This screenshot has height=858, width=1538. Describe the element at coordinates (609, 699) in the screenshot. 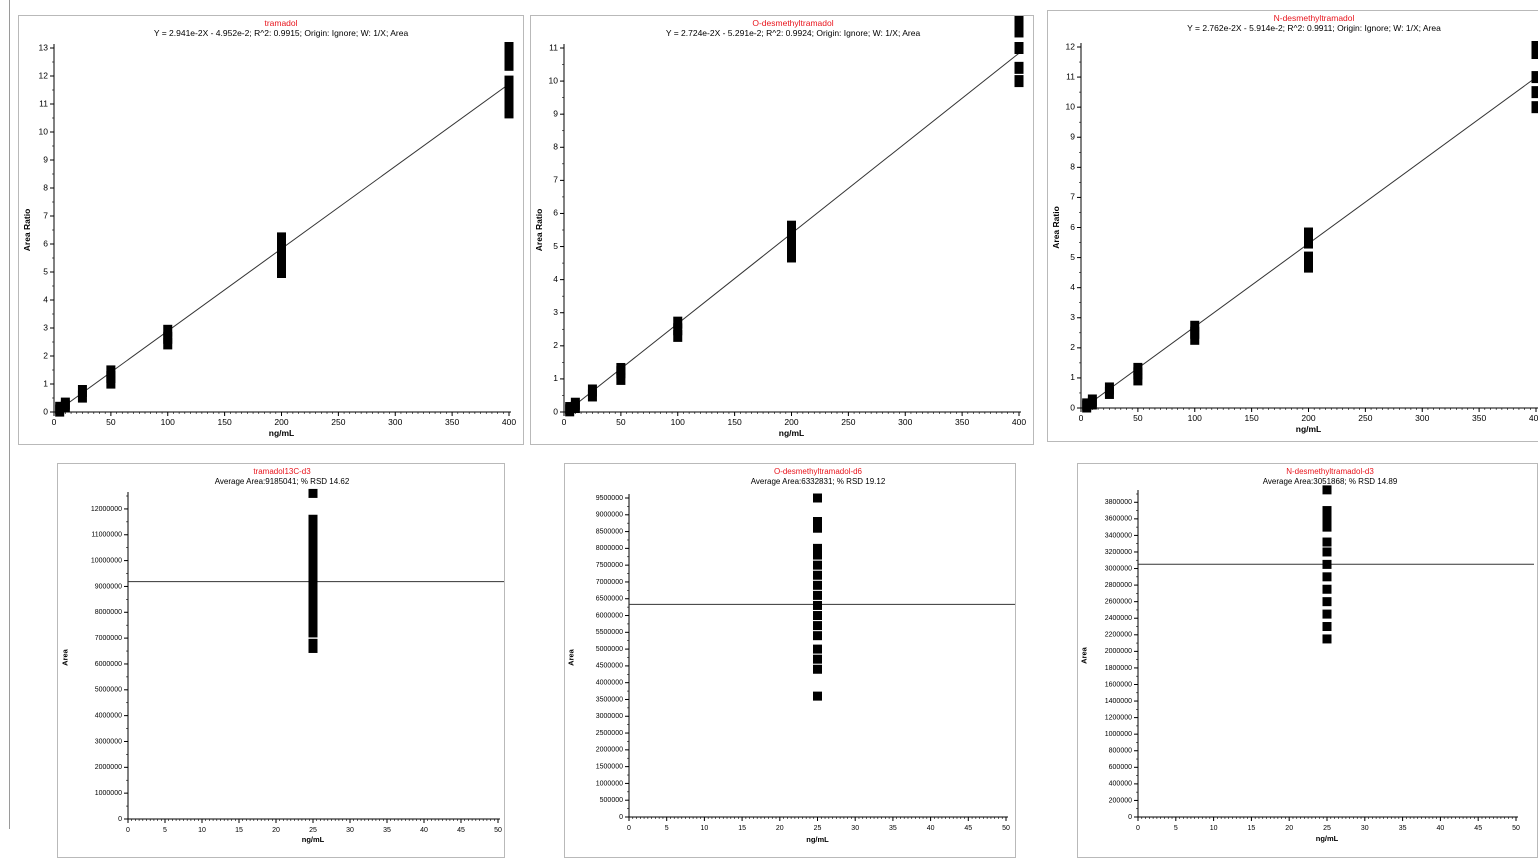

I see `y-tick-label: 3500000` at that location.